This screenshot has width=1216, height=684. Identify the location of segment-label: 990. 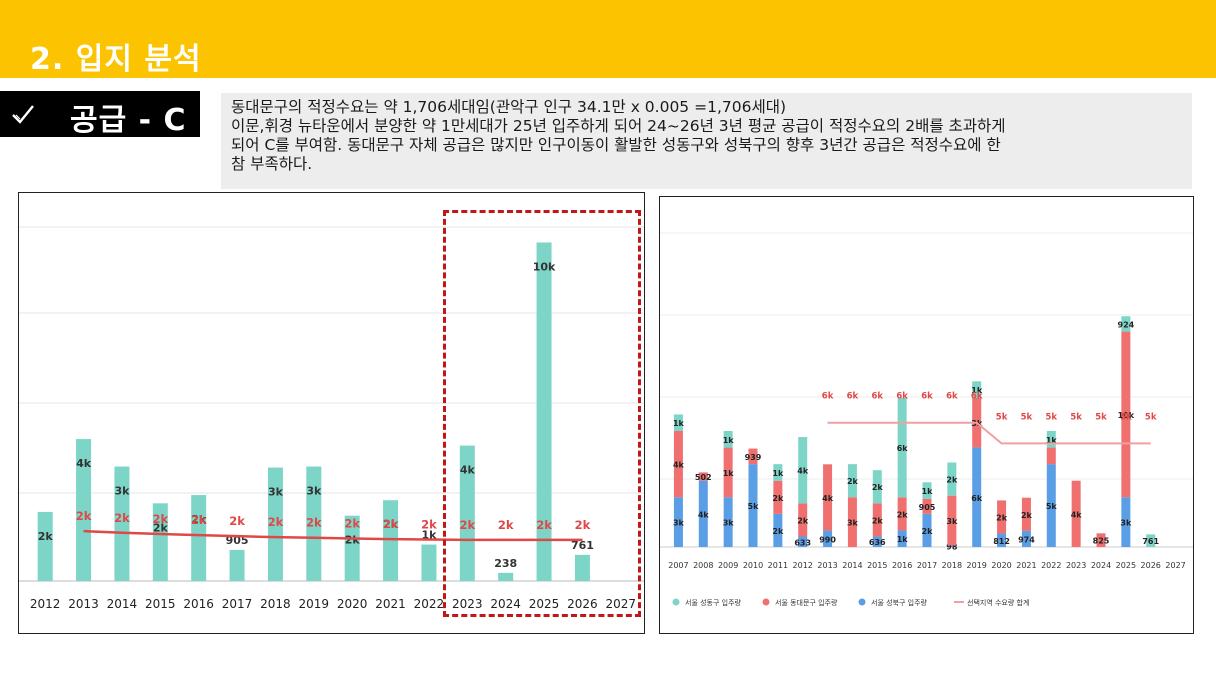
(827, 539).